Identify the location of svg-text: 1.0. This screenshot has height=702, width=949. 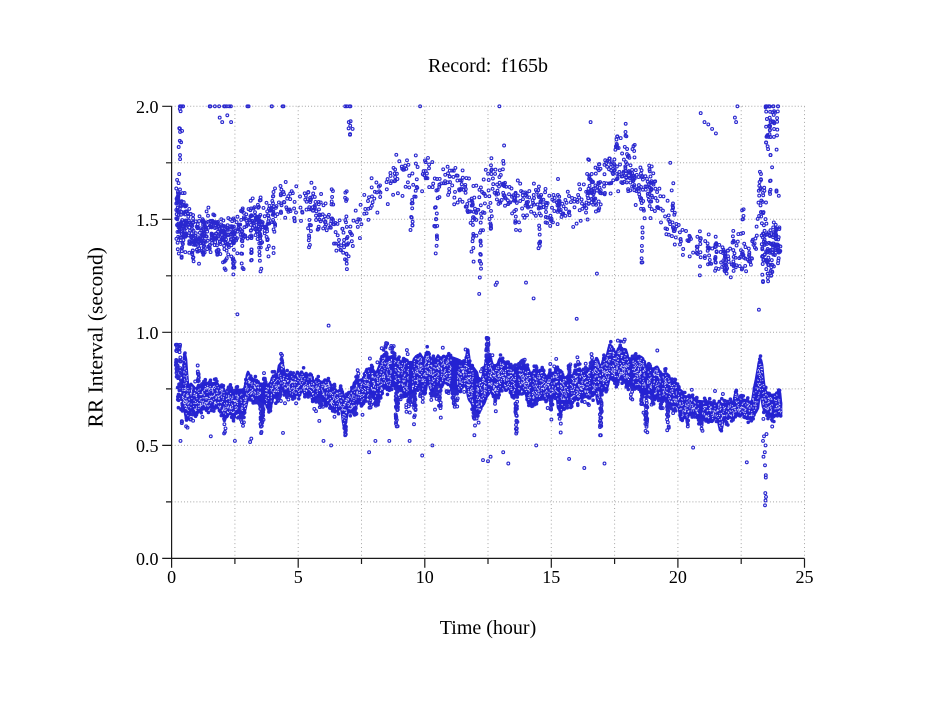
(147, 333).